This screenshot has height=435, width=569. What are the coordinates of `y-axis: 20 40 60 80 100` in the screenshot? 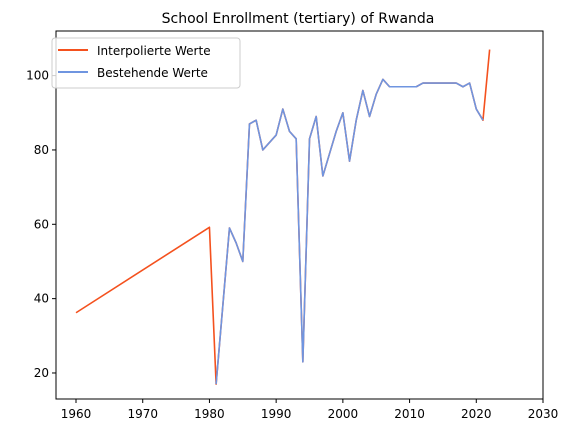 It's located at (41, 224).